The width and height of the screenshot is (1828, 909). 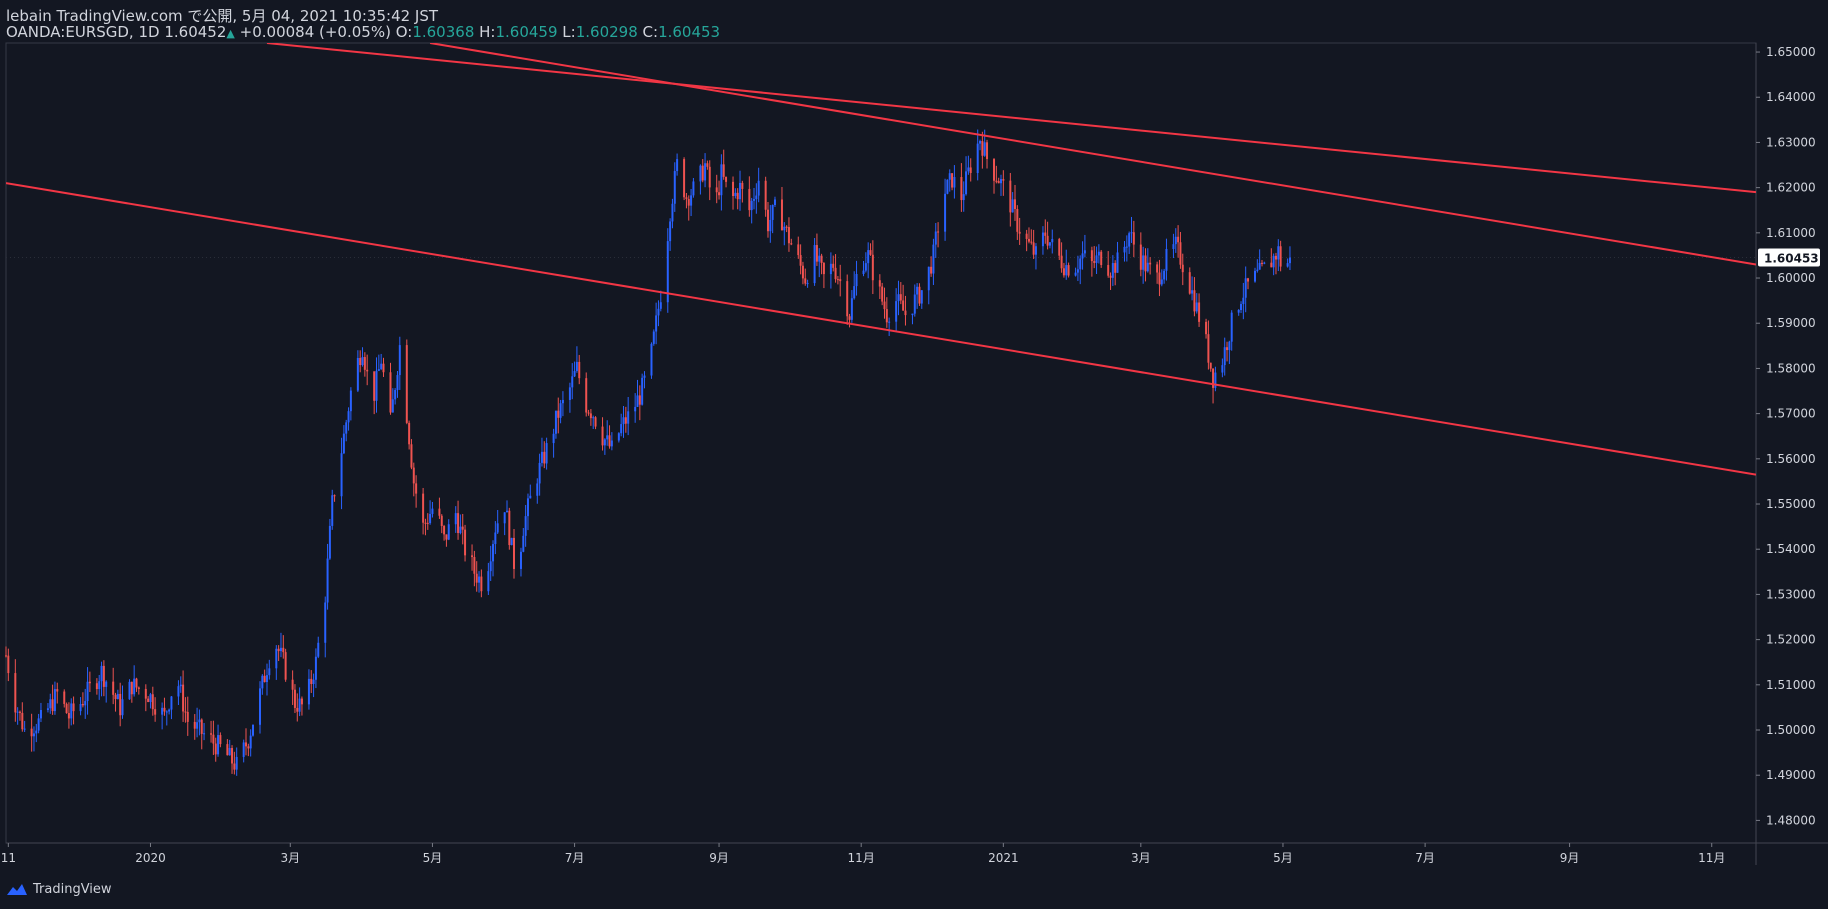 What do you see at coordinates (1791, 278) in the screenshot?
I see `price-tick-label: 1.60000` at bounding box center [1791, 278].